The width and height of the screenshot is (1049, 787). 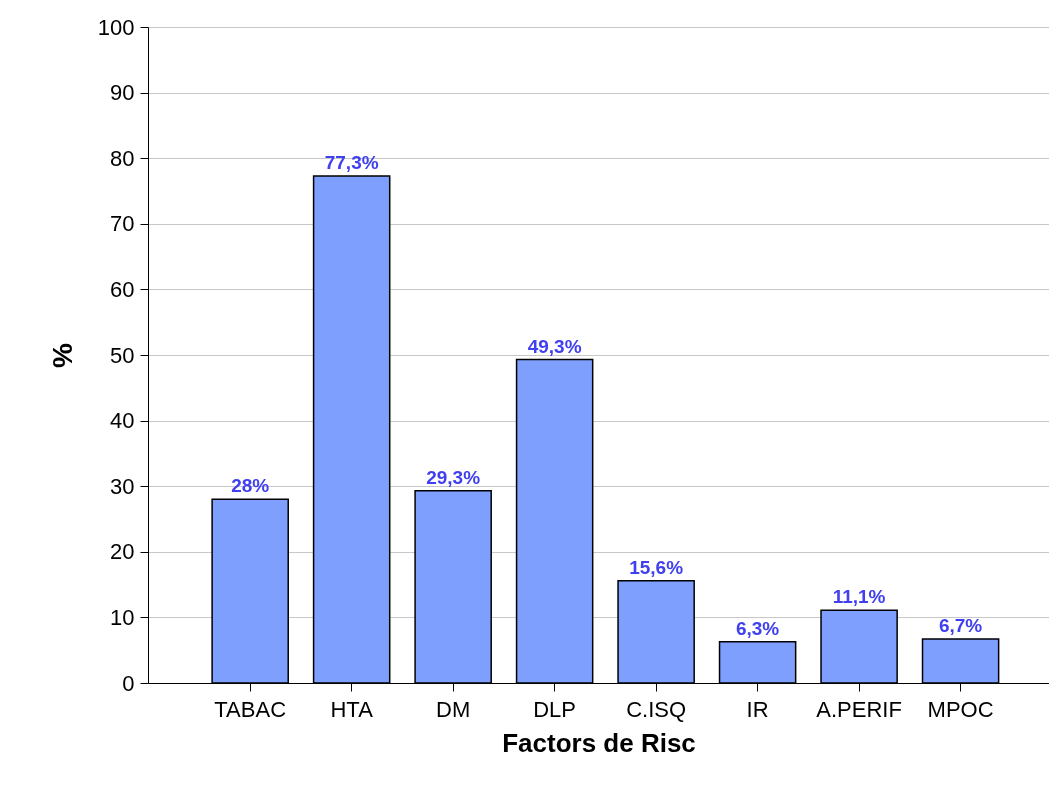 I want to click on data-label: 28%, so click(x=250, y=486).